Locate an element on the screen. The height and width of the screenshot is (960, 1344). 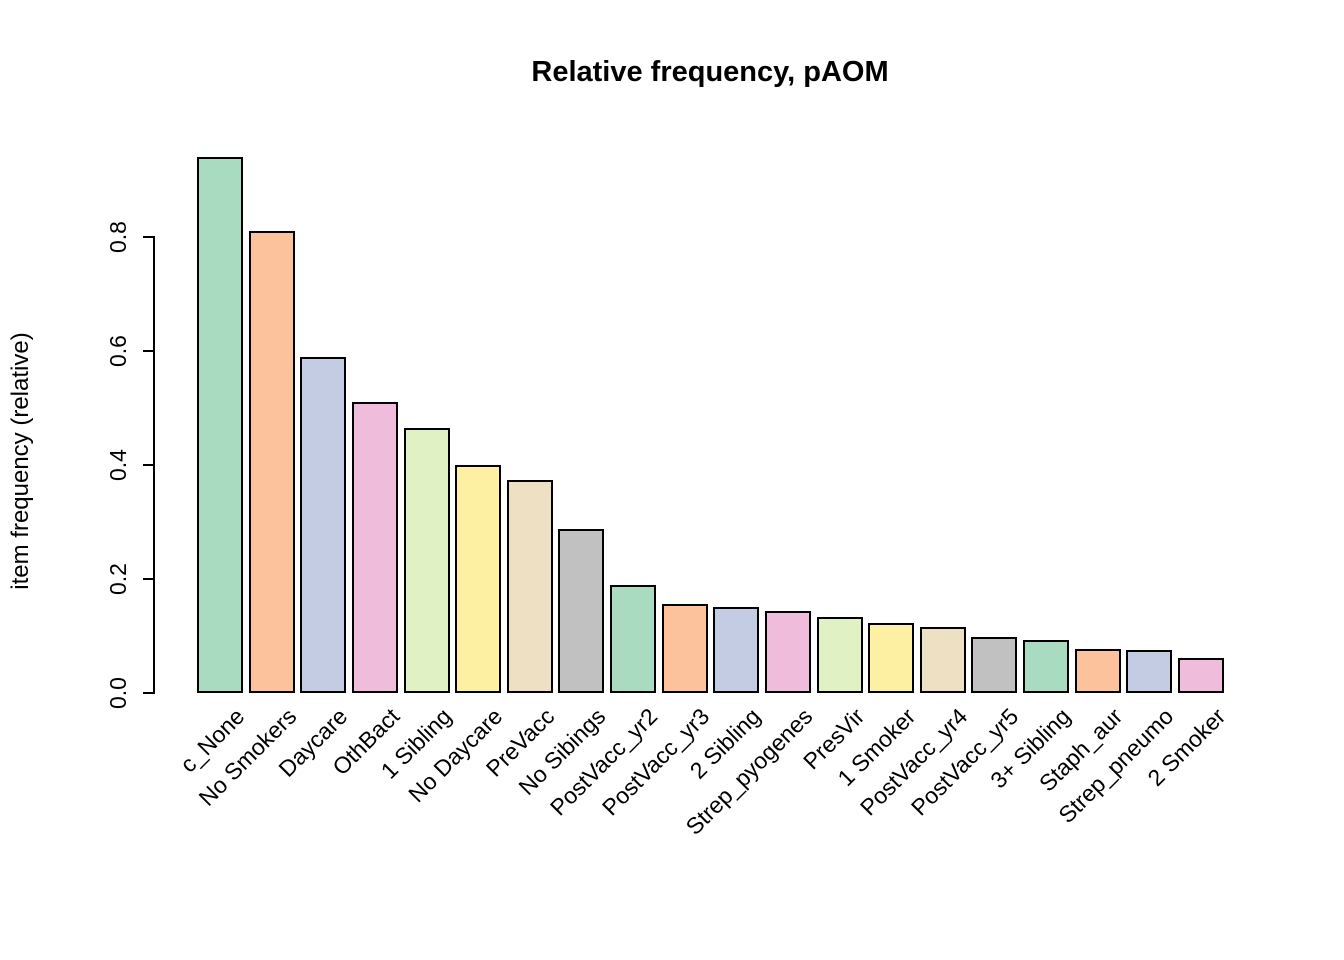
bar-1-smoker is located at coordinates (891, 658).